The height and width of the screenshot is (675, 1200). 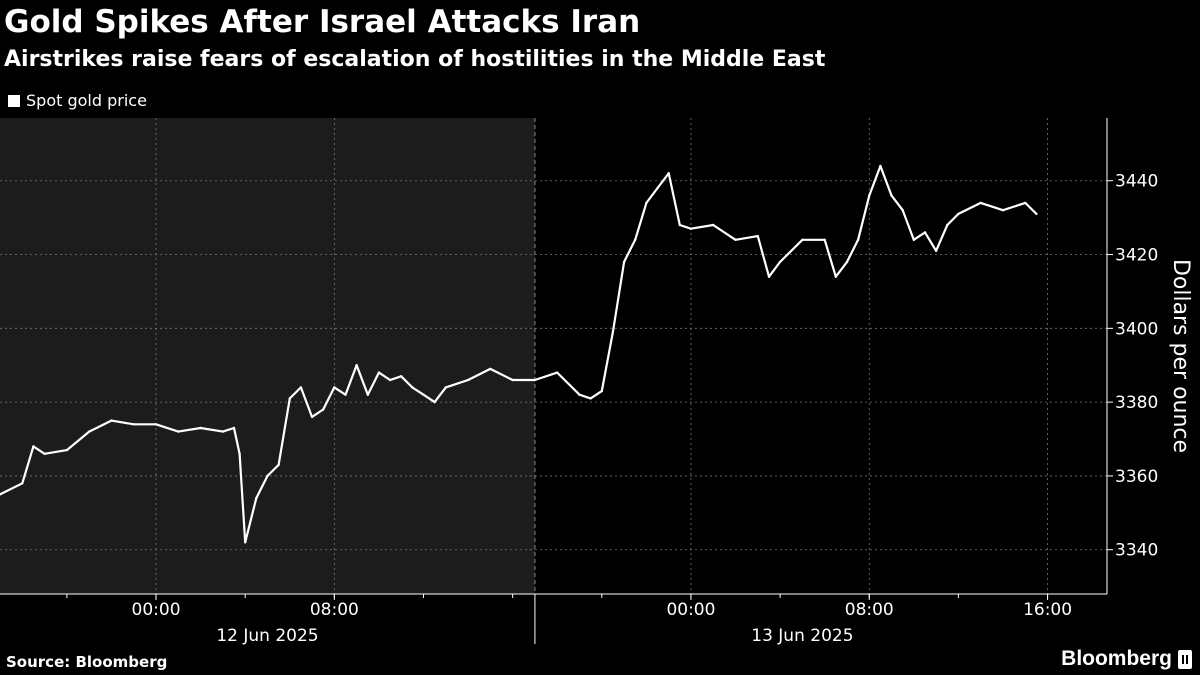 What do you see at coordinates (1136, 182) in the screenshot?
I see `y-tick-label: 3440` at bounding box center [1136, 182].